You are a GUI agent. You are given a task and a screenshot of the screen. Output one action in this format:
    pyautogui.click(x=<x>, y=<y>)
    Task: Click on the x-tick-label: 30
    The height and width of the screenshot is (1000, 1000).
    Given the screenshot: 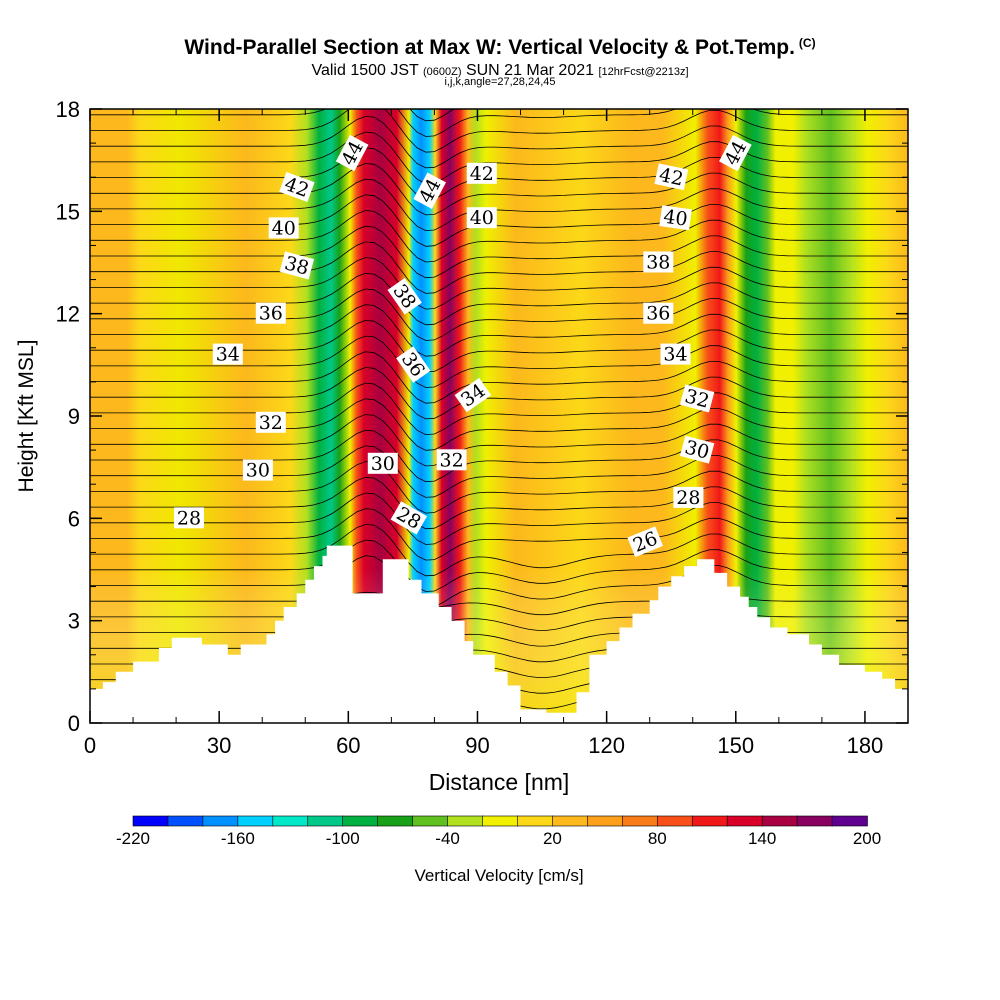 What is the action you would take?
    pyautogui.click(x=219, y=745)
    